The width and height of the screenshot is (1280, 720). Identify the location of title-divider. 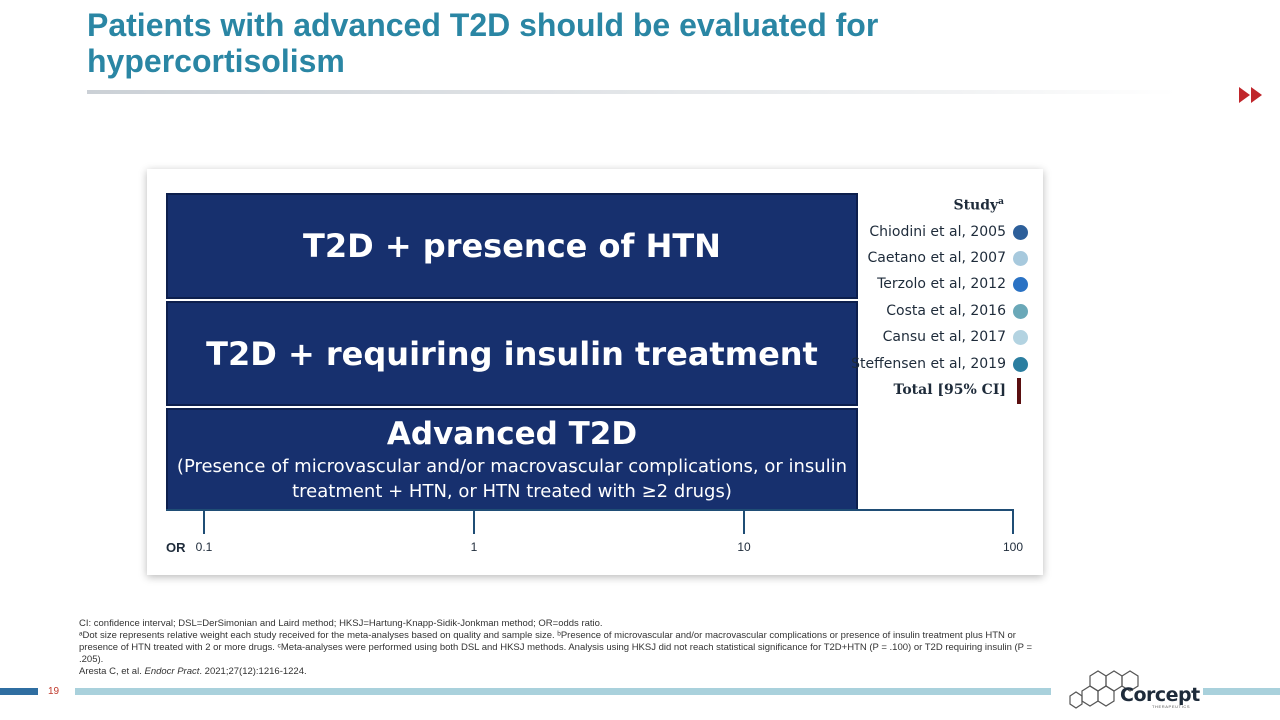
(632, 92).